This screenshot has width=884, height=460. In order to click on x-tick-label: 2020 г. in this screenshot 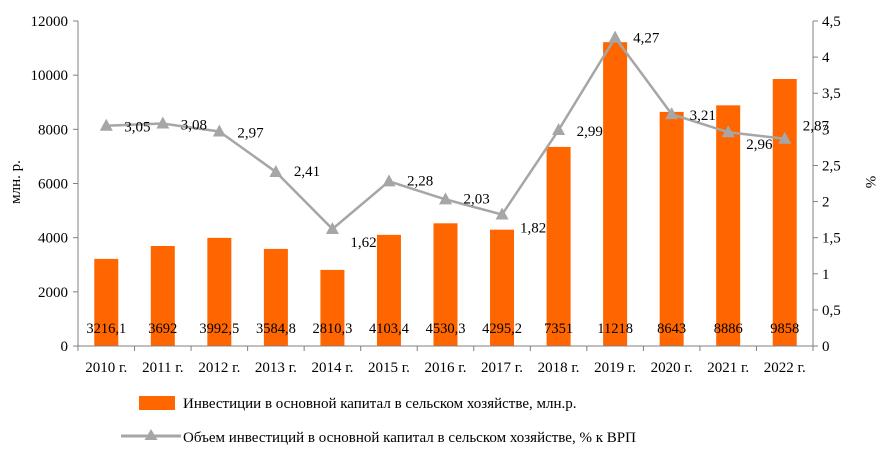, I will do `click(672, 368)`.